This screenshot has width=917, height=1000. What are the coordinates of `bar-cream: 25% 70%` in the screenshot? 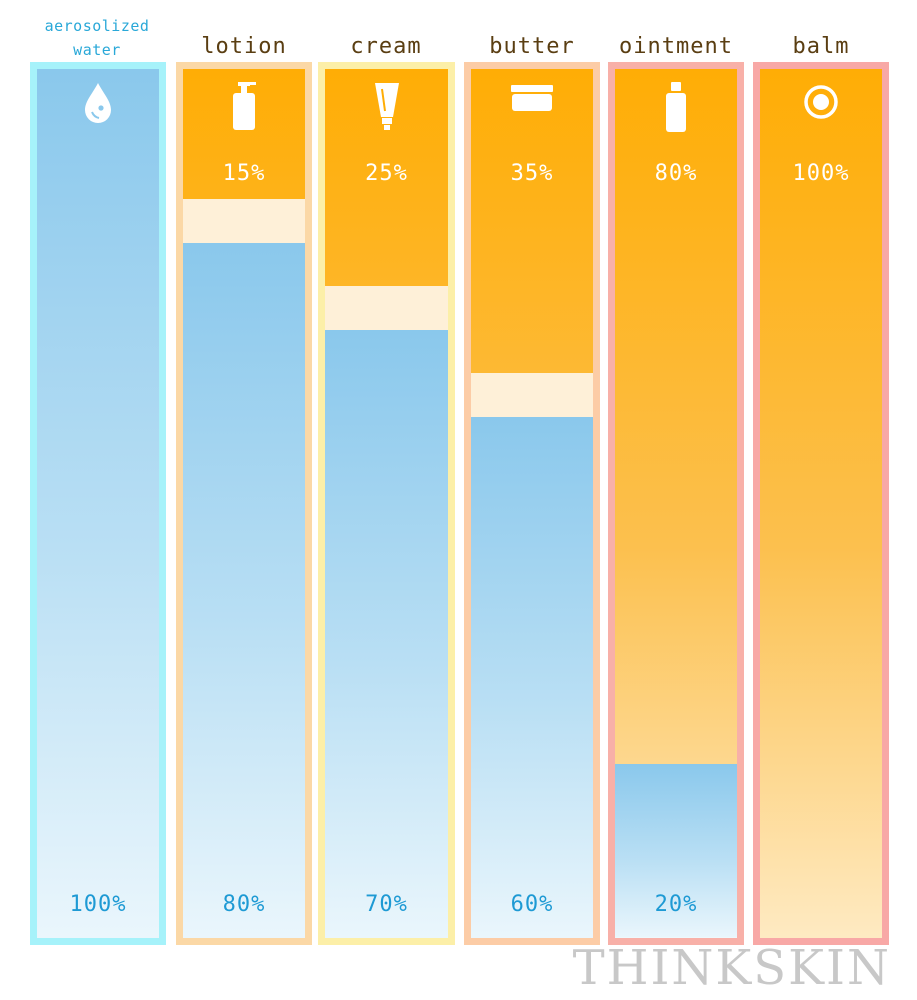 It's located at (386, 503).